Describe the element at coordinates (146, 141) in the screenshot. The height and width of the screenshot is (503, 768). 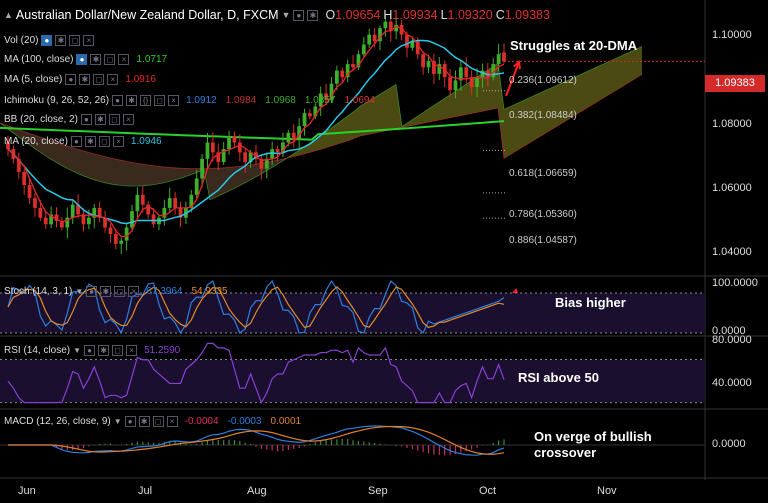
I see `ma20-value: 1.0946` at that location.